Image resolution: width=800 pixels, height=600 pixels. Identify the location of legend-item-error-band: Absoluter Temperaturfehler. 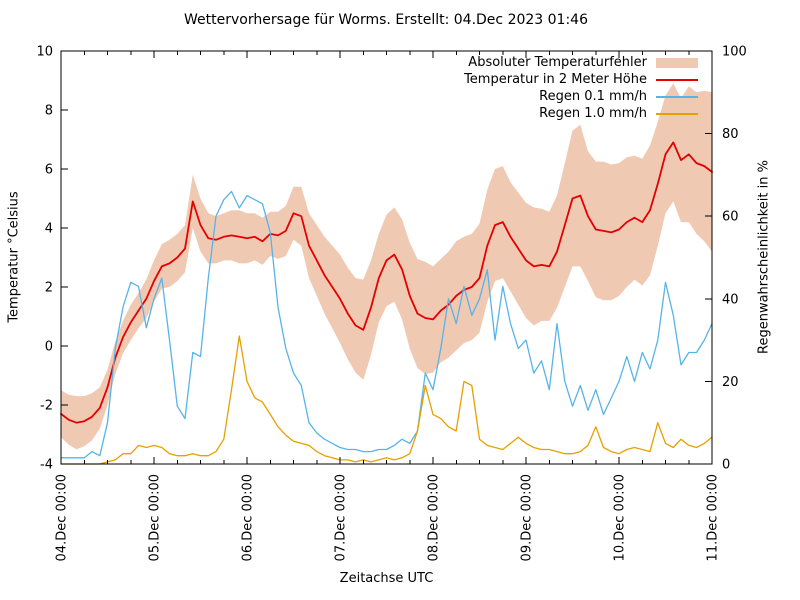
(581, 62).